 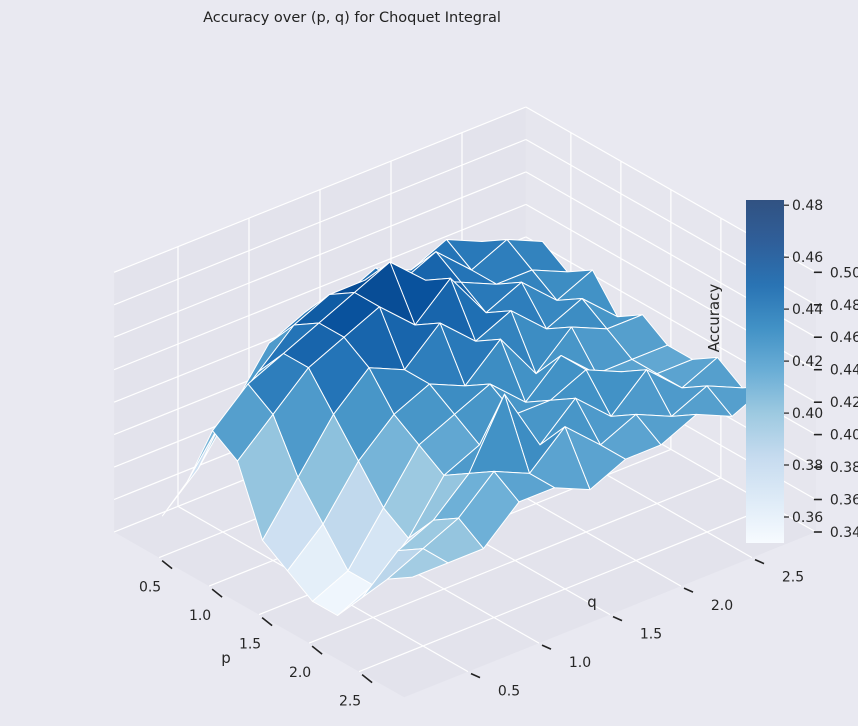 I want to click on x-tick-label: 2.5, so click(x=350, y=702).